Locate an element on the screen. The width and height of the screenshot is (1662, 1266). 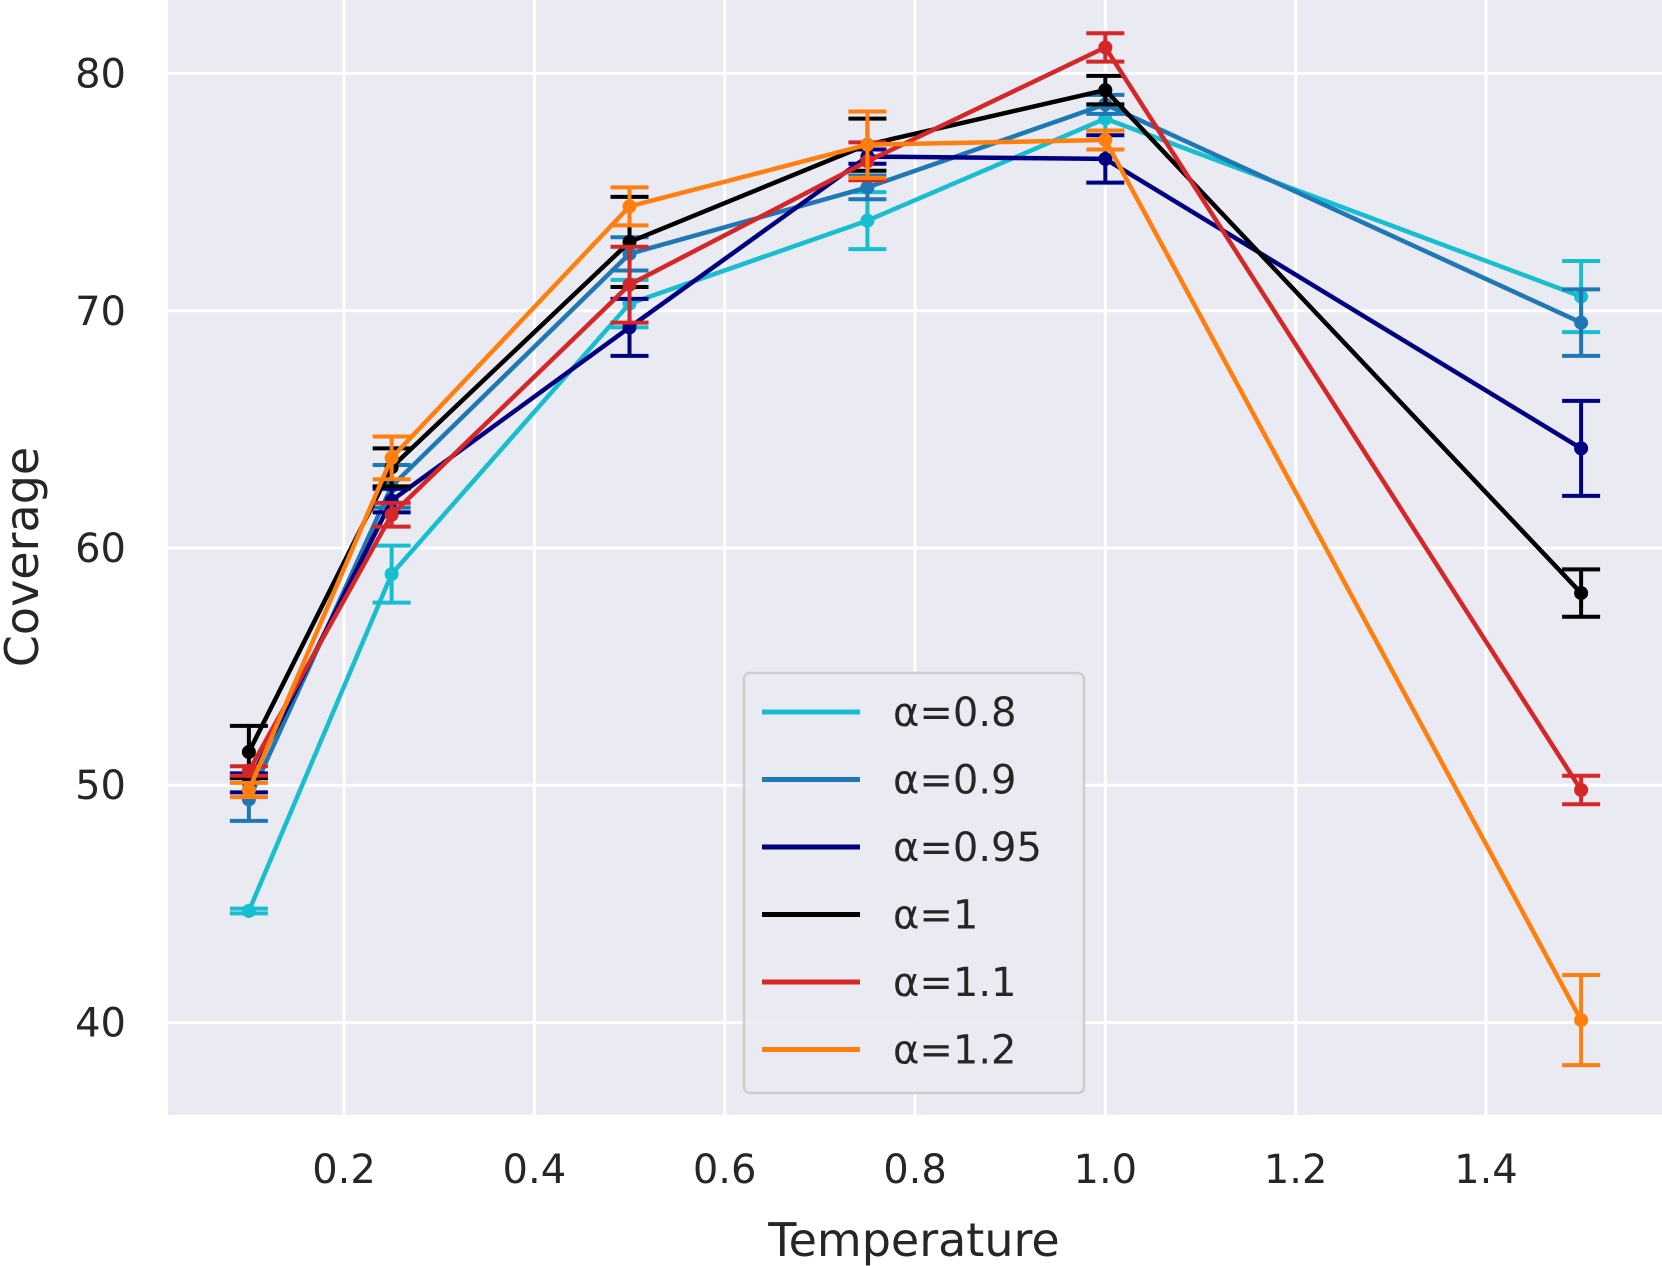
y-tick-label: 70 is located at coordinates (100, 312).